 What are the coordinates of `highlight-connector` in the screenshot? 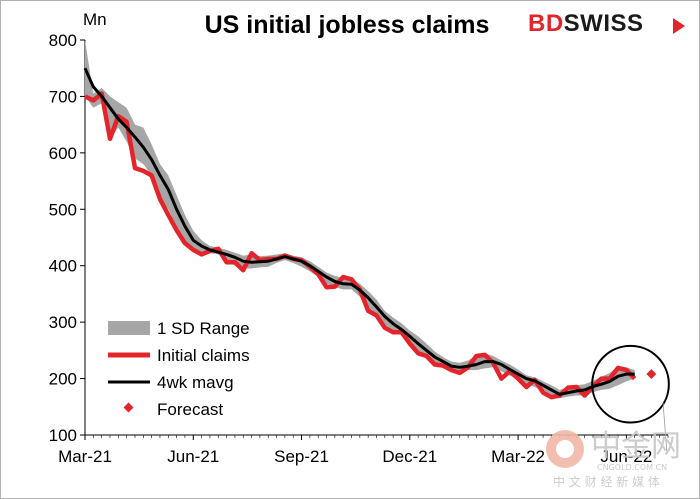 It's located at (665, 428).